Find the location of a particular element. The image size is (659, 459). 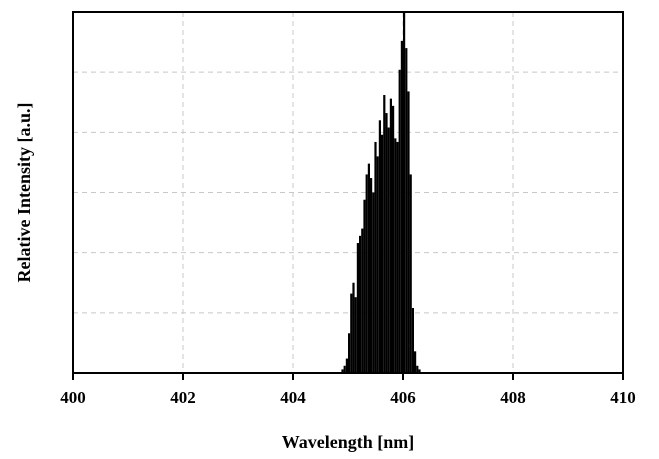

y-axis-title: Relative Intensity [a.u.] is located at coordinates (24, 193).